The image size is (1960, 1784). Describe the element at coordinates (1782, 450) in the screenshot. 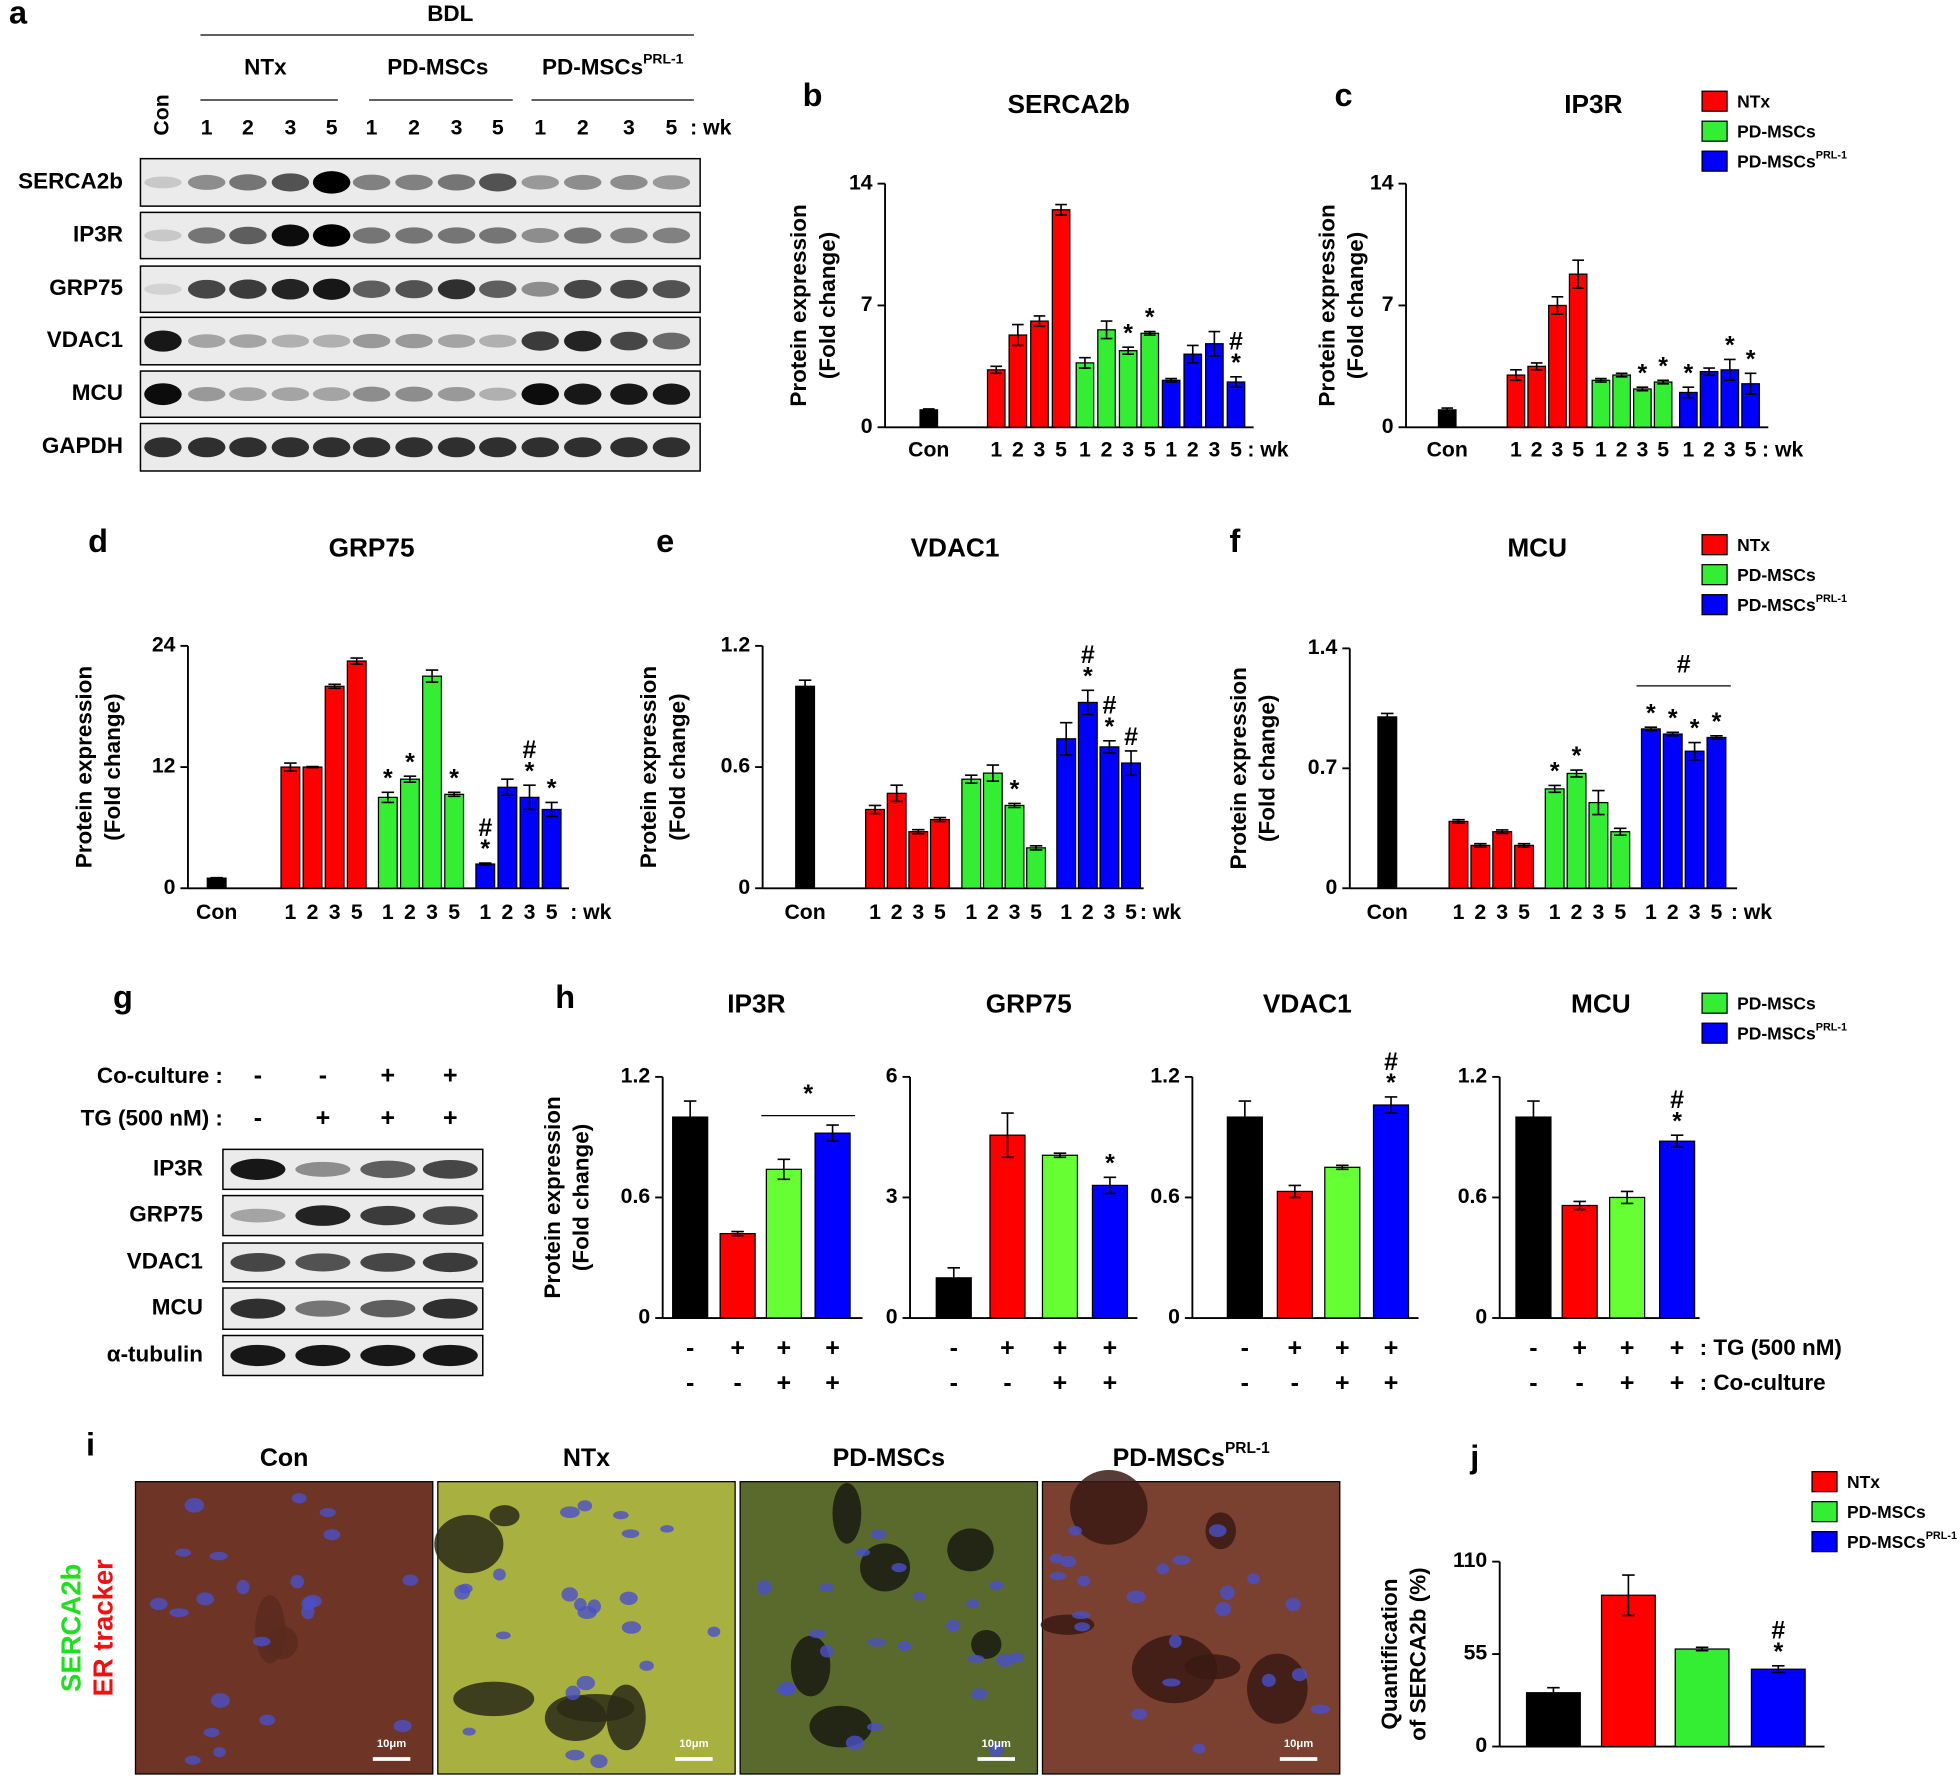

I see `x-unit-label: : wk` at that location.